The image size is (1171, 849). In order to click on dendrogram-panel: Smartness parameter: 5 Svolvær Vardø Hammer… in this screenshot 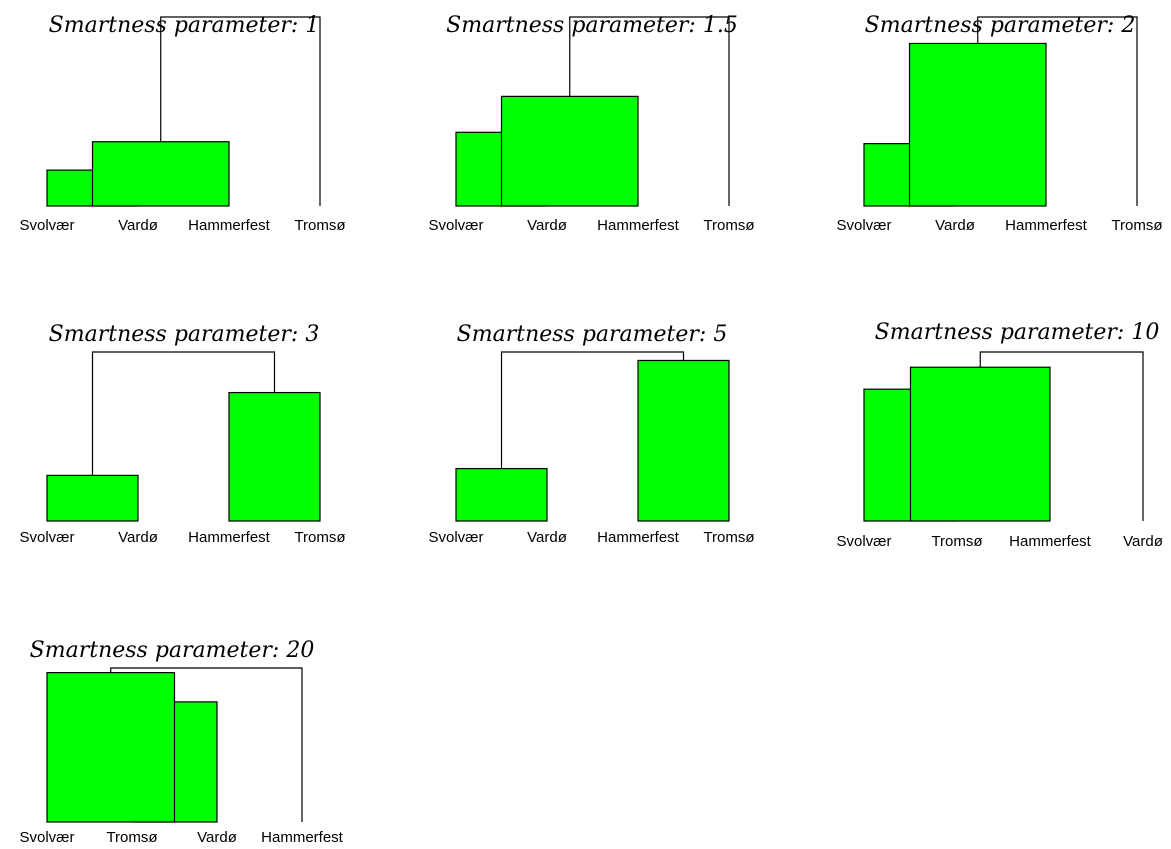, I will do `click(591, 434)`.